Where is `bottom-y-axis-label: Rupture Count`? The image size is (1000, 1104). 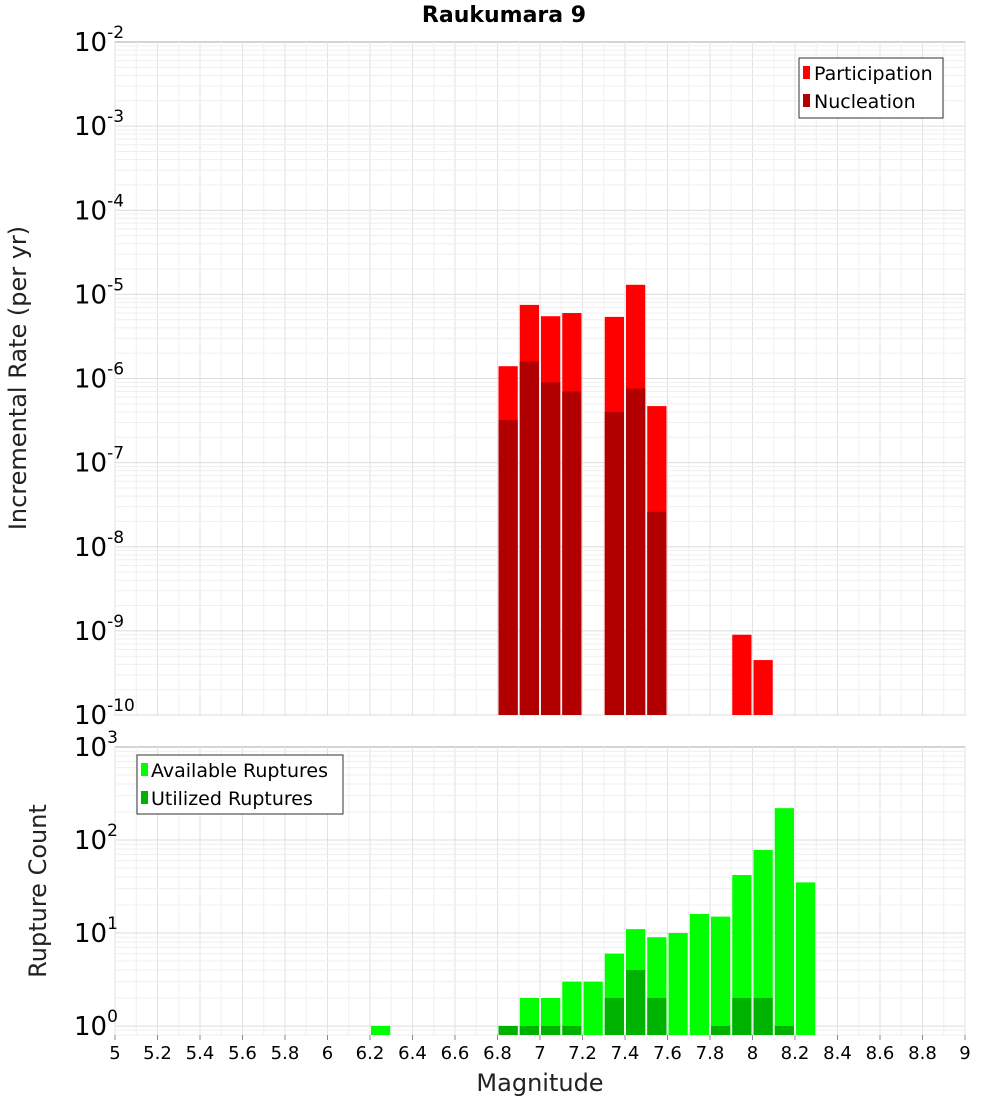
bottom-y-axis-label: Rupture Count is located at coordinates (38, 891).